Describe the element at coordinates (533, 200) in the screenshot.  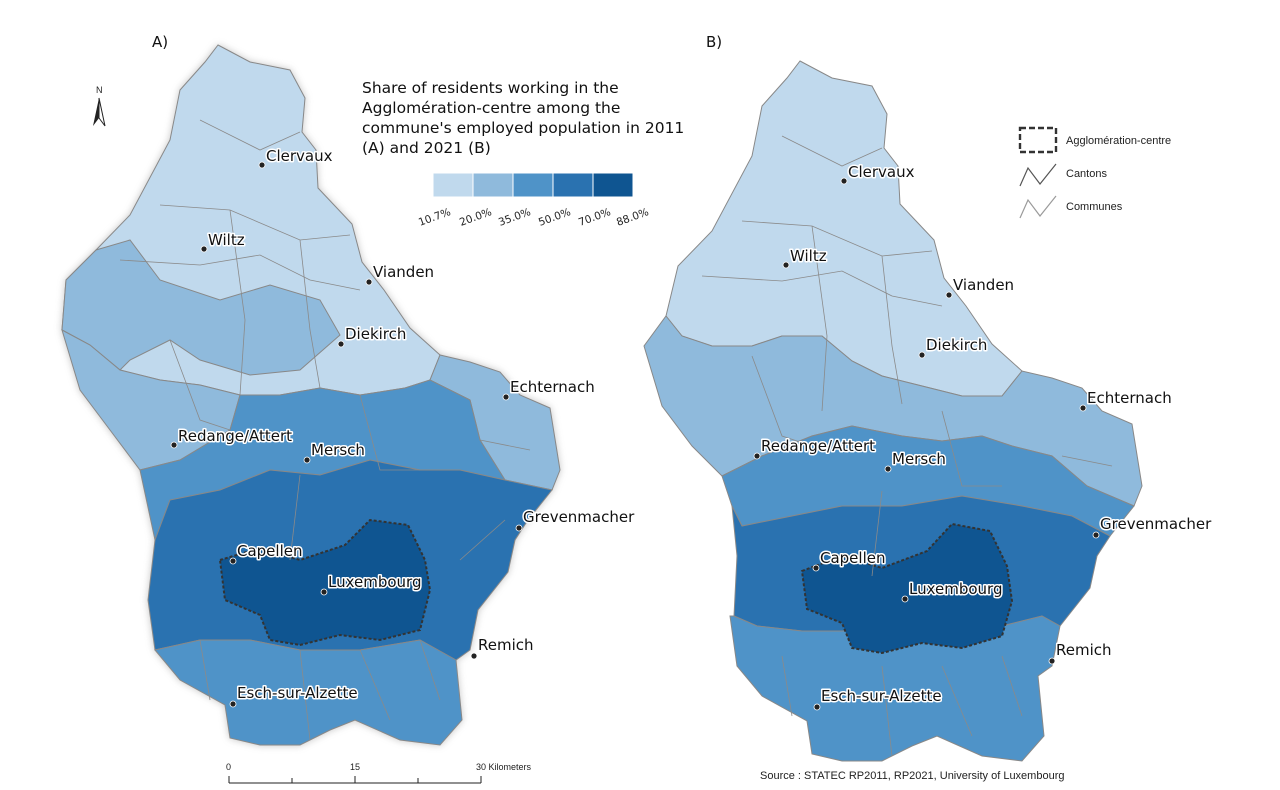
I see `legend-ramp: 10.7% 20.0% 35.0% 50.0% 70.0% 88.0%` at that location.